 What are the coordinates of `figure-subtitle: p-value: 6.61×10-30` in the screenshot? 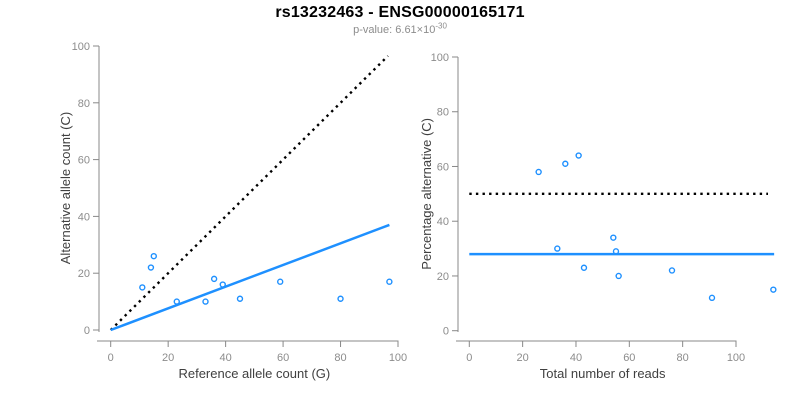 It's located at (400, 28).